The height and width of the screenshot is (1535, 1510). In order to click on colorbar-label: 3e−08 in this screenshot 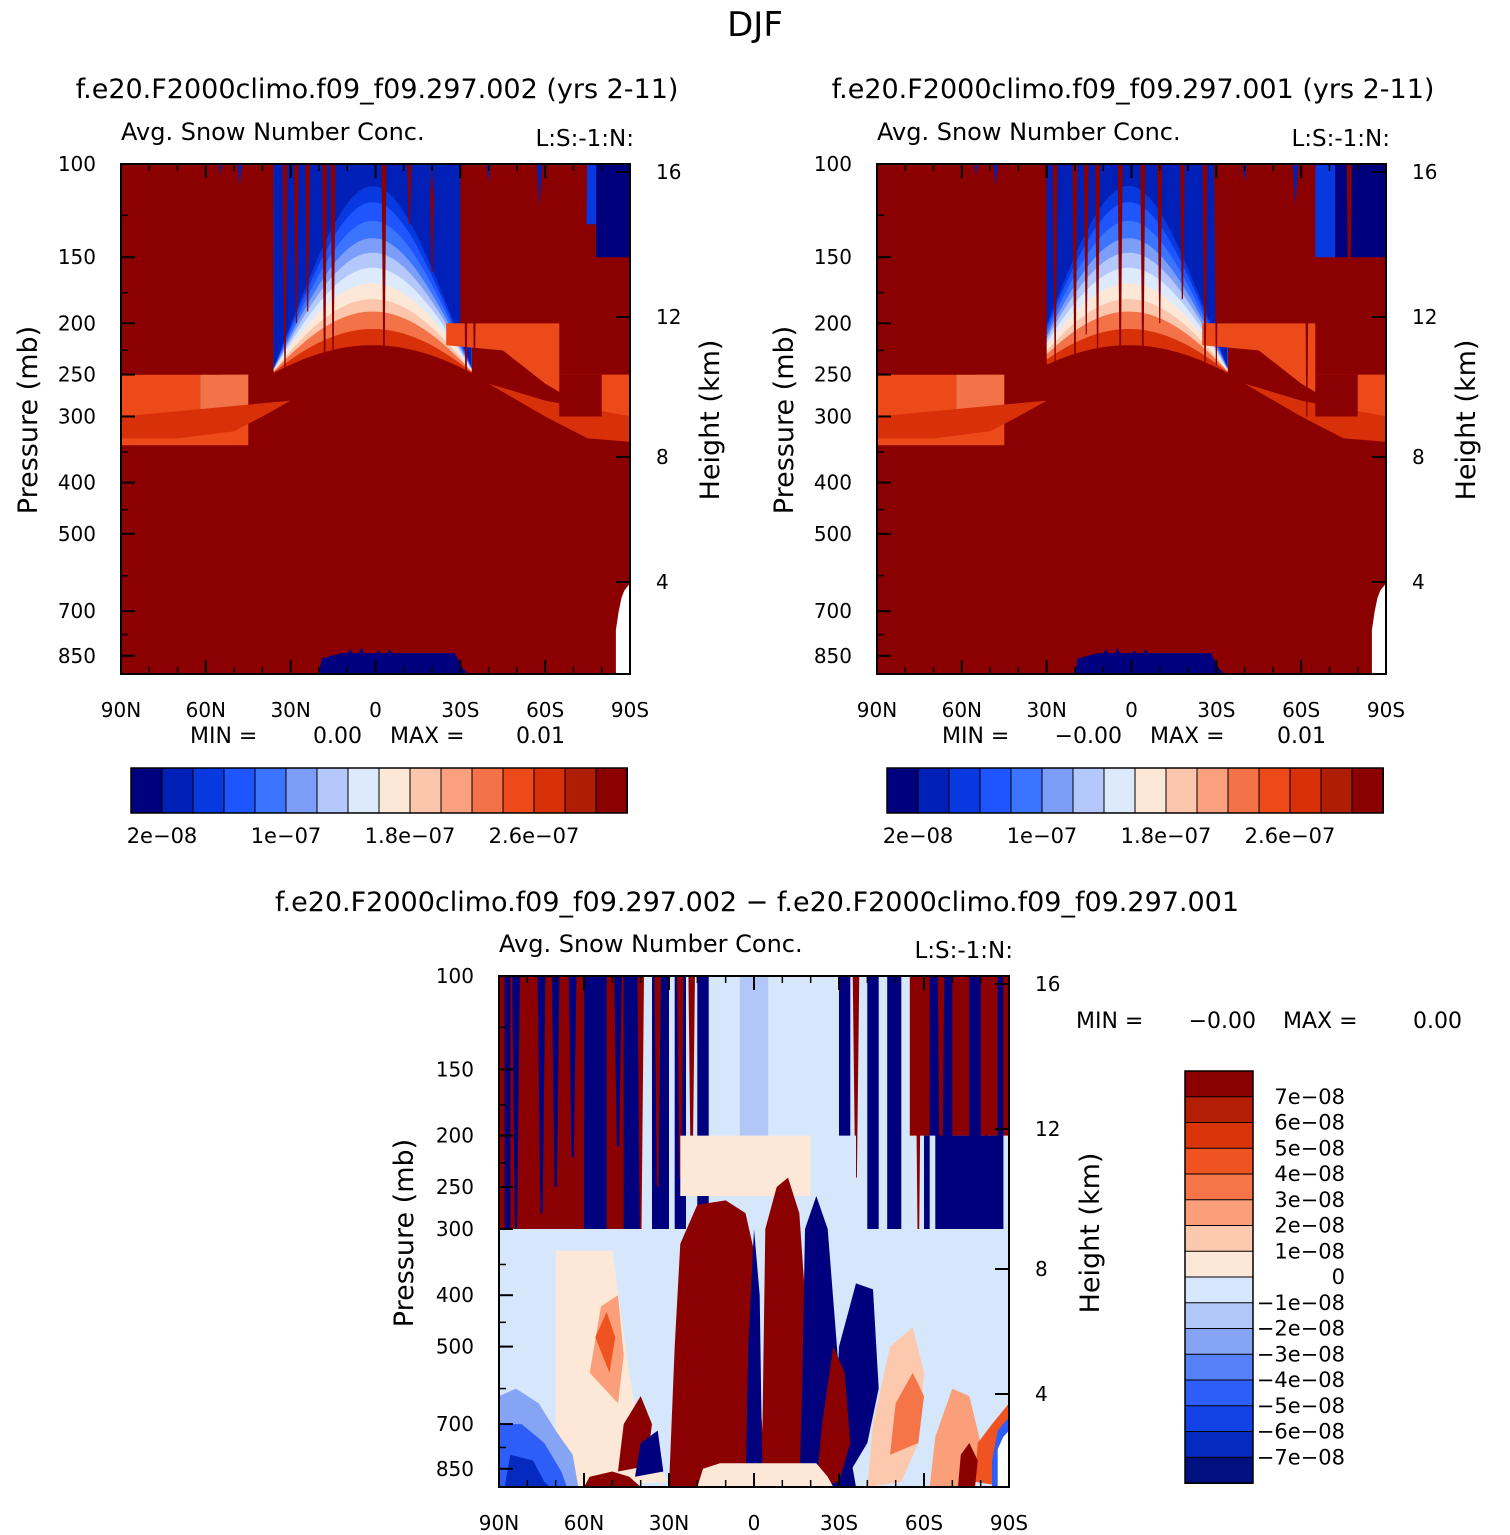, I will do `click(1309, 1200)`.